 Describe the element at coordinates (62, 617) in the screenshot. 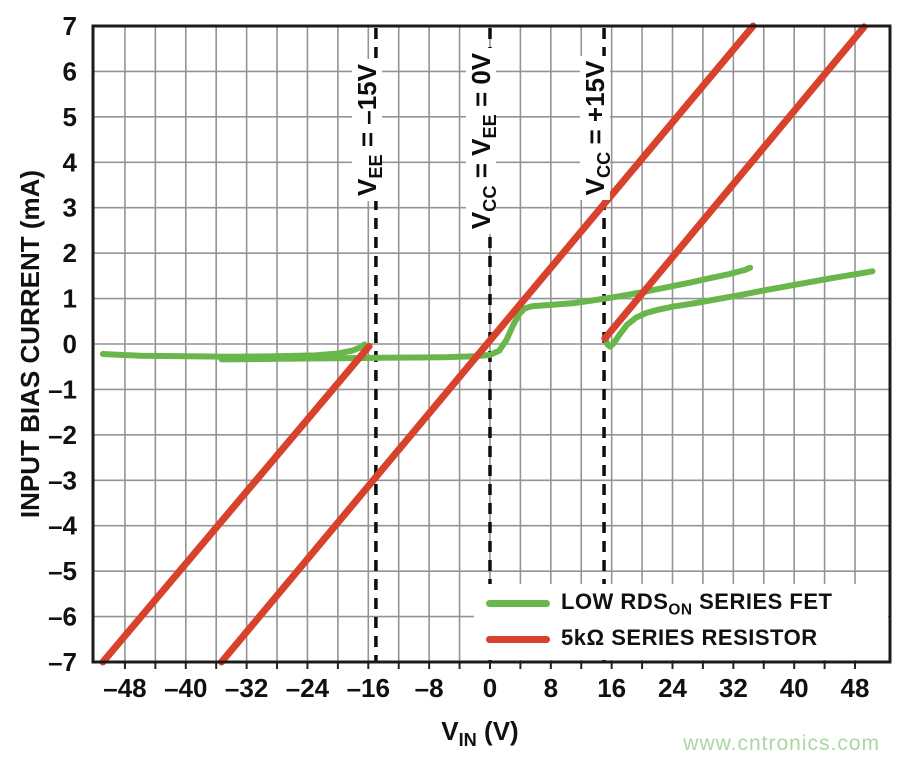

I see `y-tick-label: –6` at that location.